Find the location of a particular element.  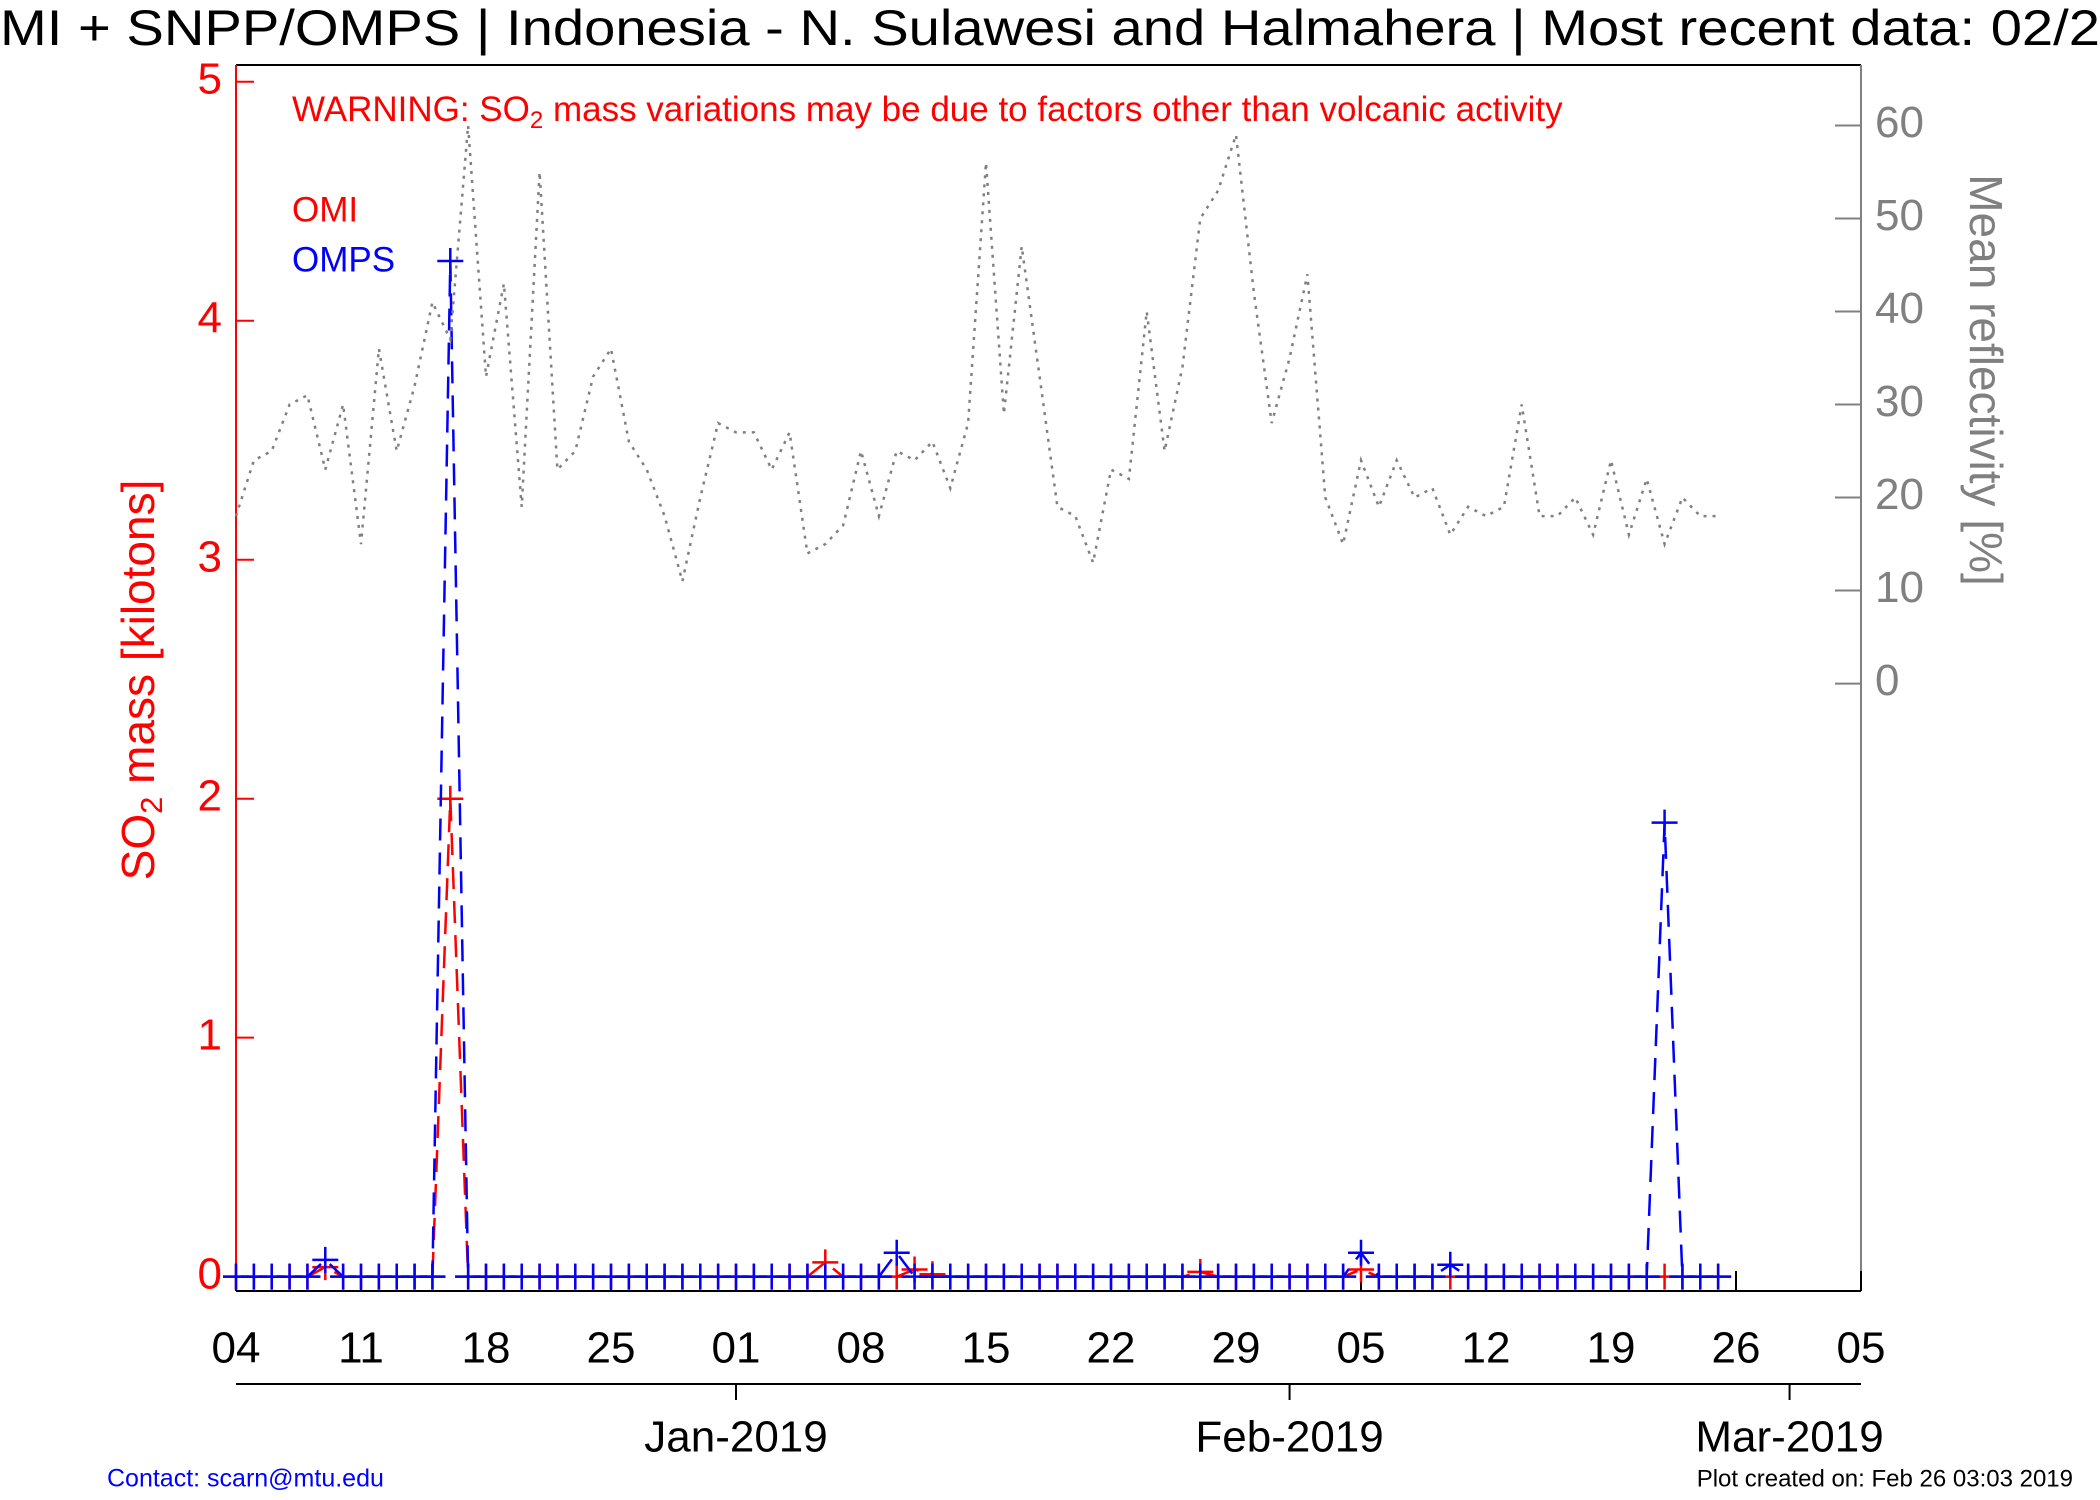

y2-tick-label: 0 is located at coordinates (1887, 680).